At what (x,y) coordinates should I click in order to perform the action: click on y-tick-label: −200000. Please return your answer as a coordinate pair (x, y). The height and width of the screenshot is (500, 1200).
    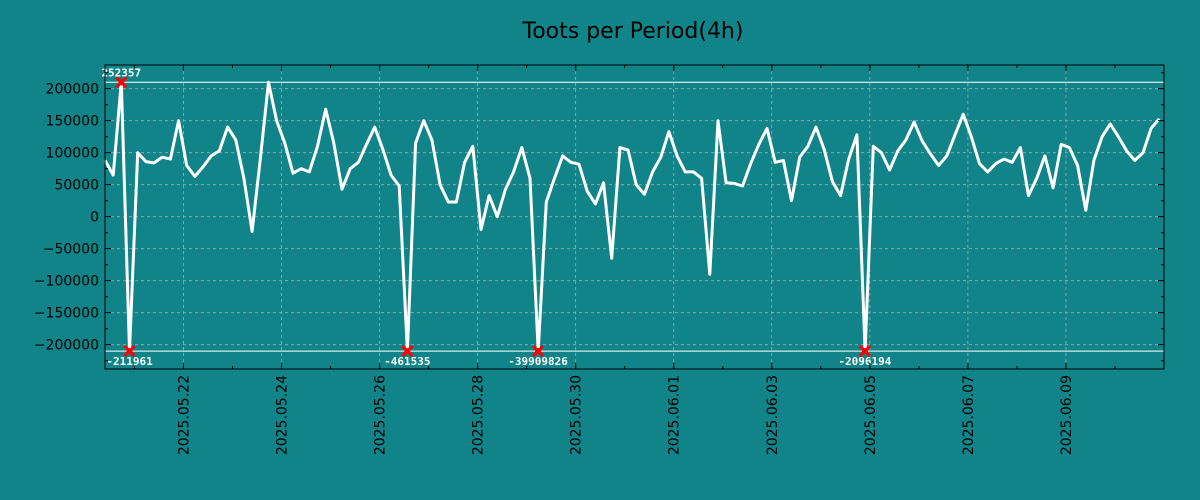
    Looking at the image, I should click on (66, 346).